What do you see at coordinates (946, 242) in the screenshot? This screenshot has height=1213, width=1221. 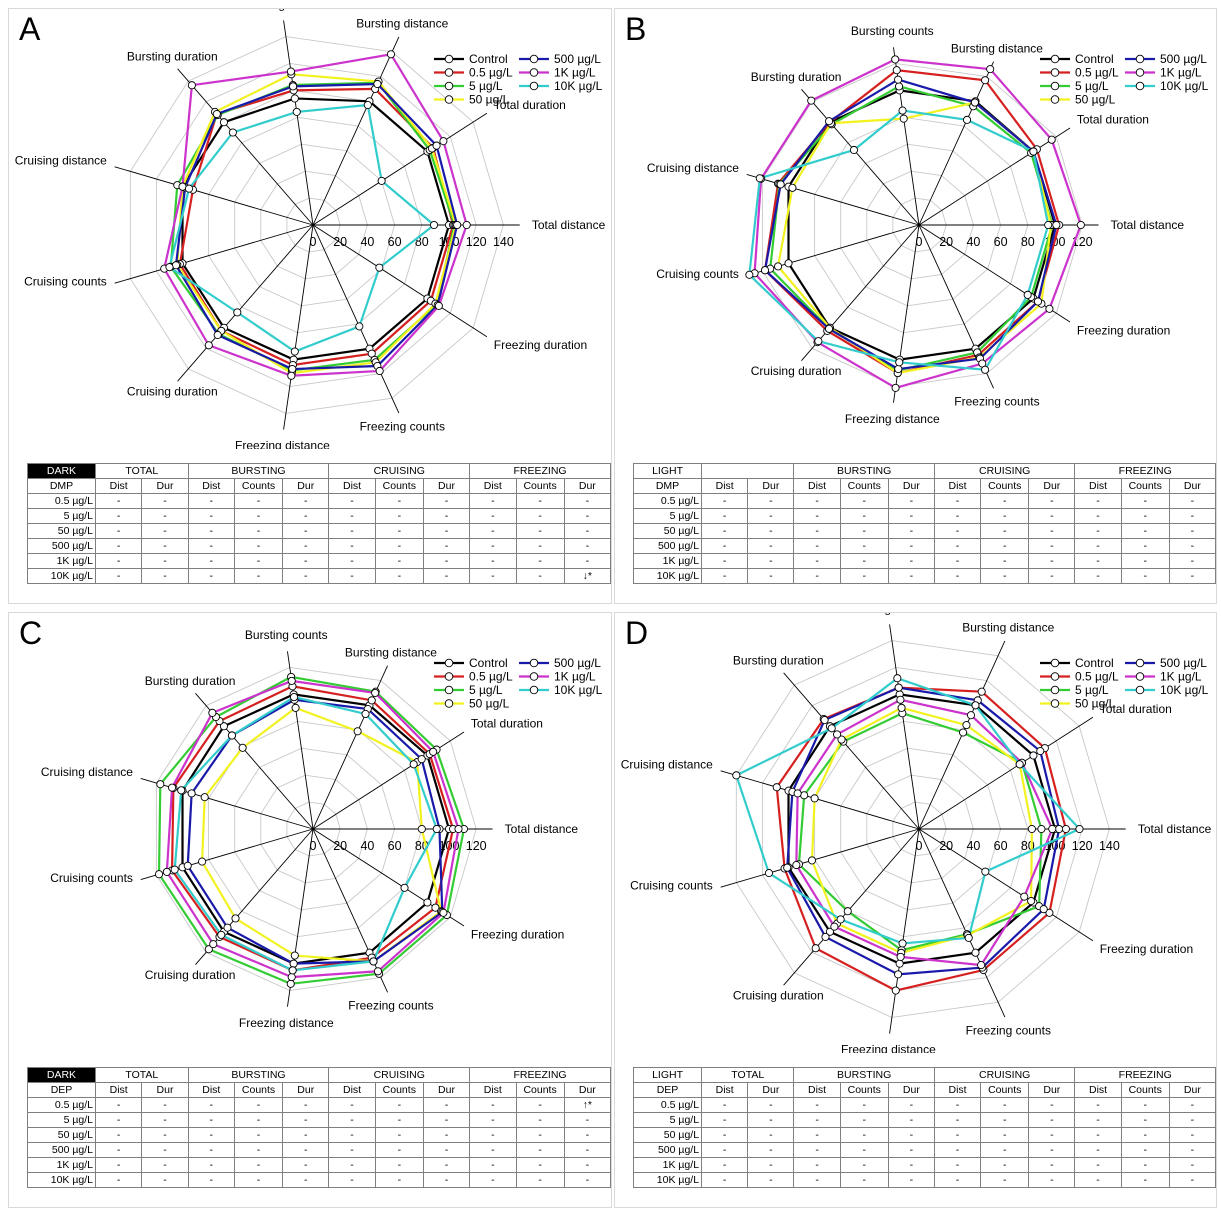 I see `tick-label: 20` at bounding box center [946, 242].